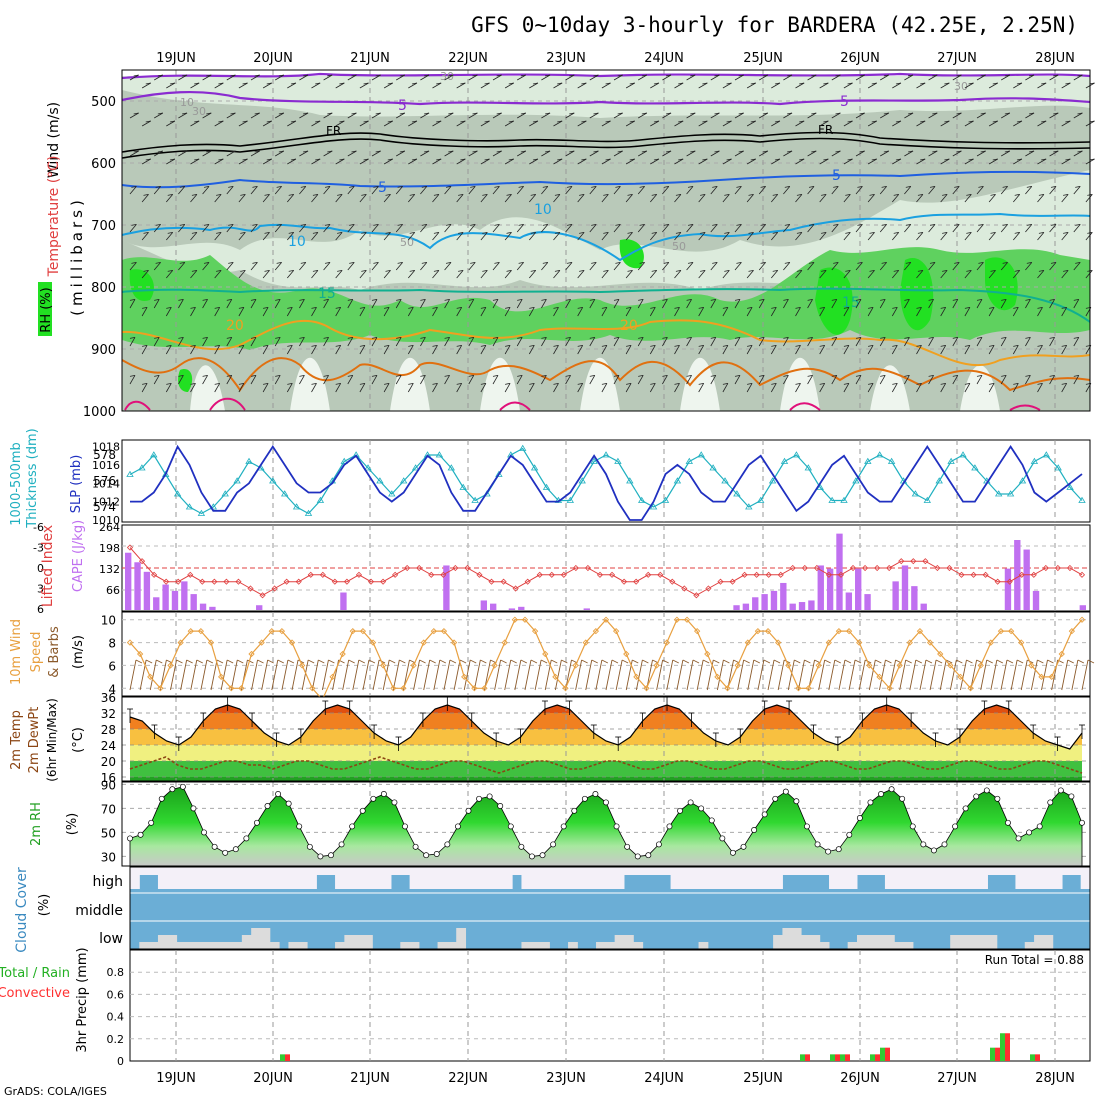 The width and height of the screenshot is (1100, 1100). I want to click on precip-conv-bar, so click(997, 1054).